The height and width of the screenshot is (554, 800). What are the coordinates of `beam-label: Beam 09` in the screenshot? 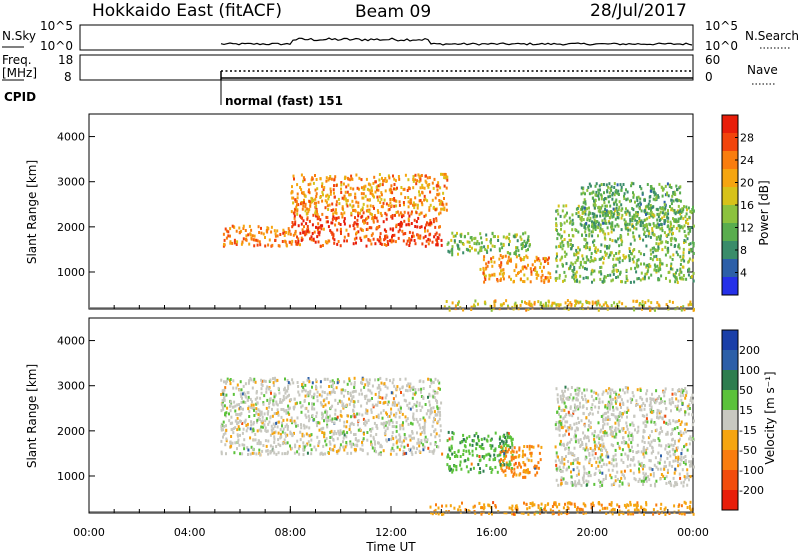 It's located at (393, 12).